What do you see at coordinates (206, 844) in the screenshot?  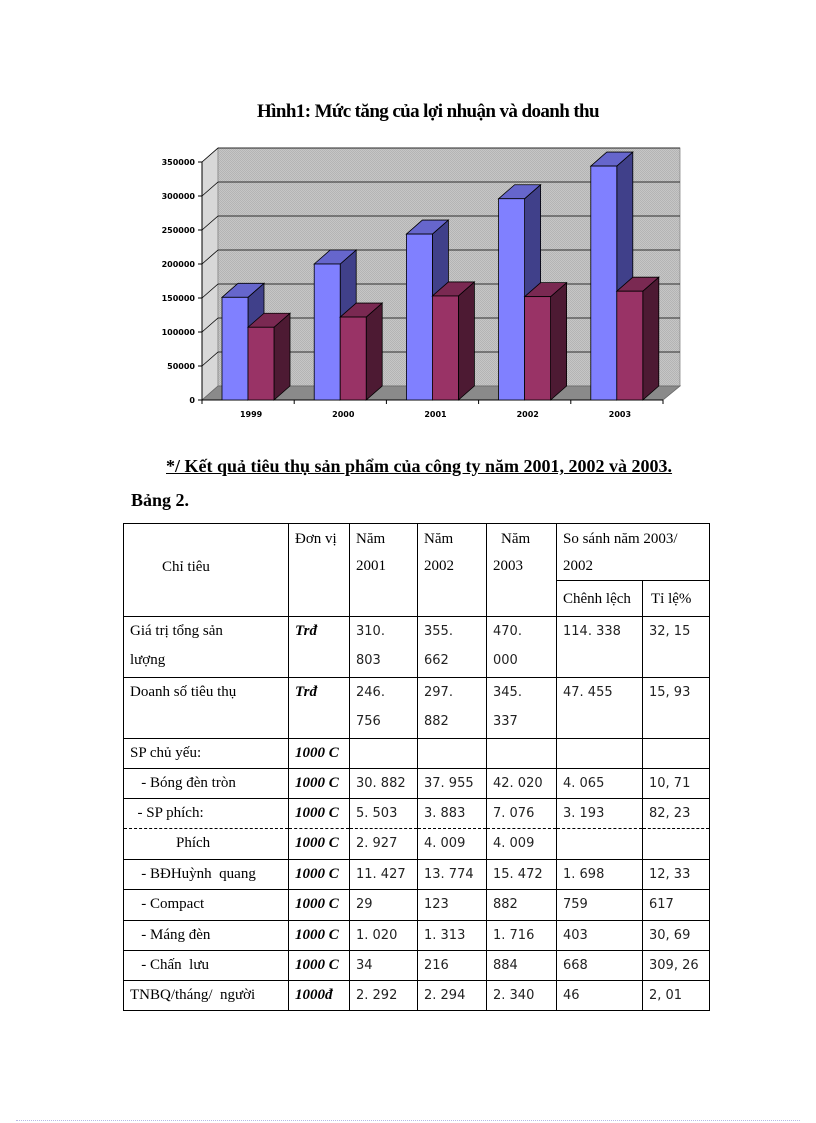 I see `cell-label: Phích` at bounding box center [206, 844].